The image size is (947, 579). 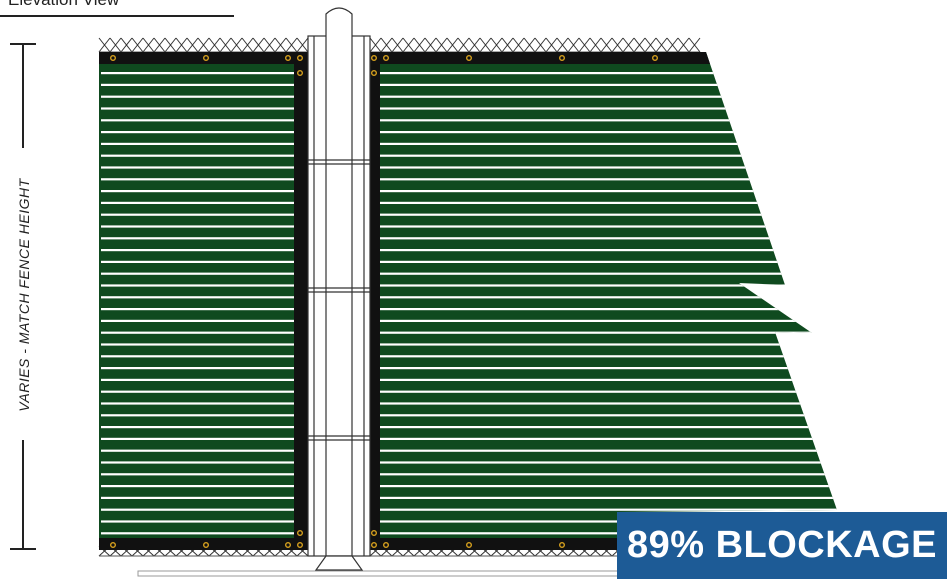 I want to click on blockage-badge: 89% BLOCKAGE, so click(x=782, y=545).